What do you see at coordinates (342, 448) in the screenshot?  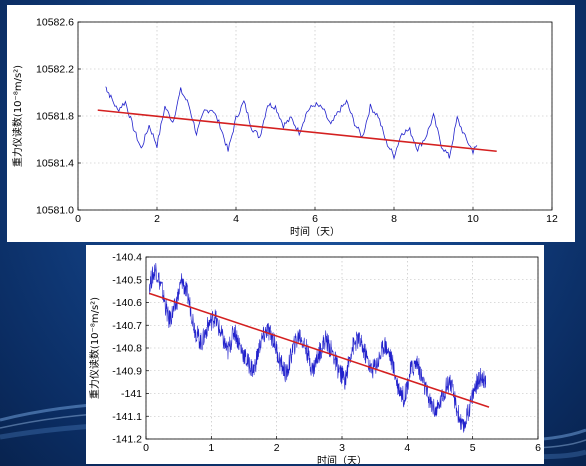 I see `x-tick-label: 3` at bounding box center [342, 448].